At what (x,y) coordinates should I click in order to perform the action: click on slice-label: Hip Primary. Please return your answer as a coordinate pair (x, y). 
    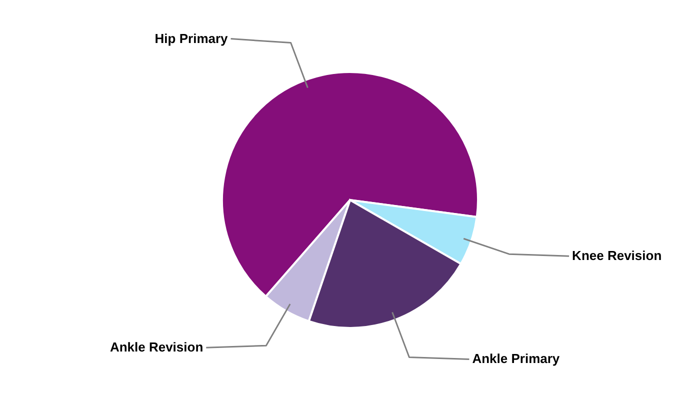
    Looking at the image, I should click on (191, 38).